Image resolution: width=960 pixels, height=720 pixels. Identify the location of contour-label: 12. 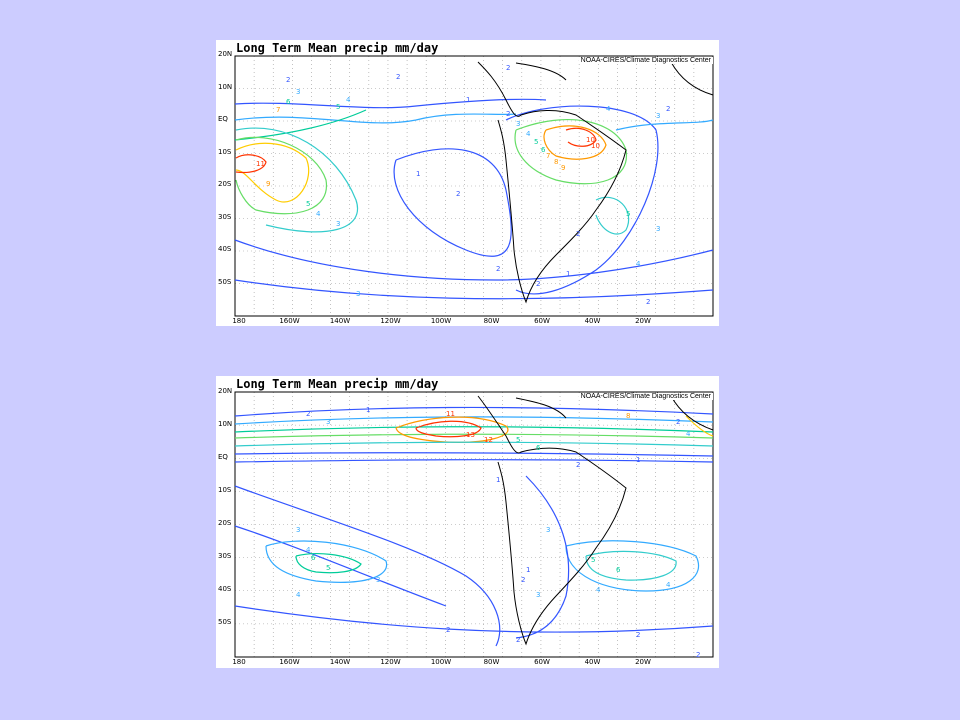
(488, 440).